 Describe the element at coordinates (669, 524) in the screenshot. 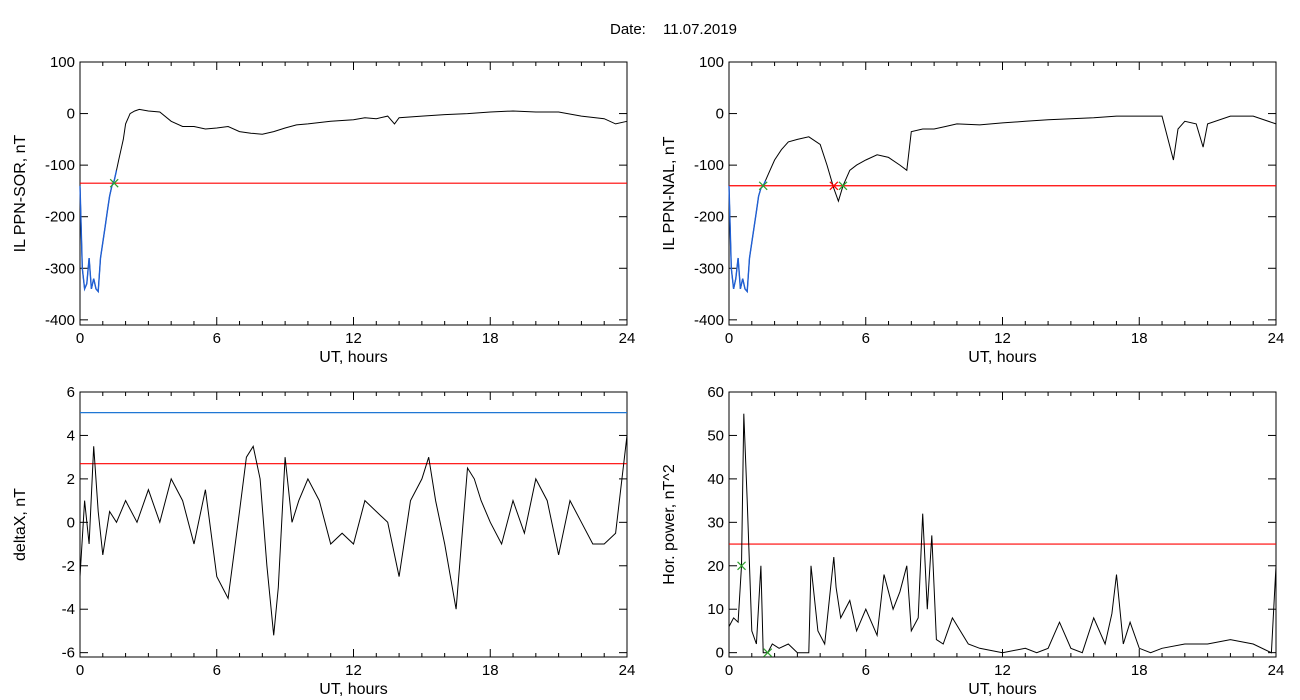

I see `y-axis-label: Hor. power, nT^2` at that location.